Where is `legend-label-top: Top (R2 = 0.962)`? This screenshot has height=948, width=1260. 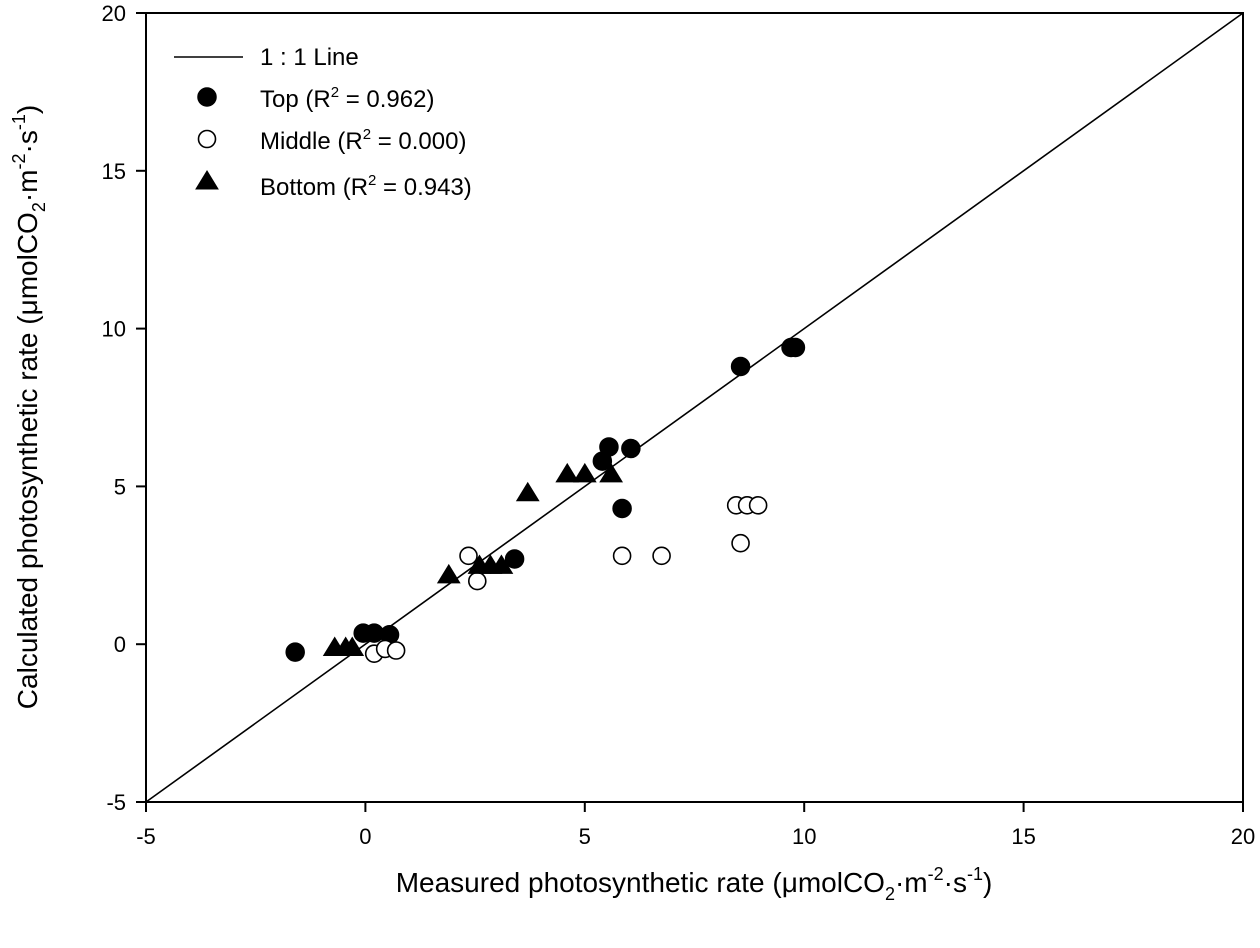 legend-label-top: Top (R2 = 0.962) is located at coordinates (347, 98).